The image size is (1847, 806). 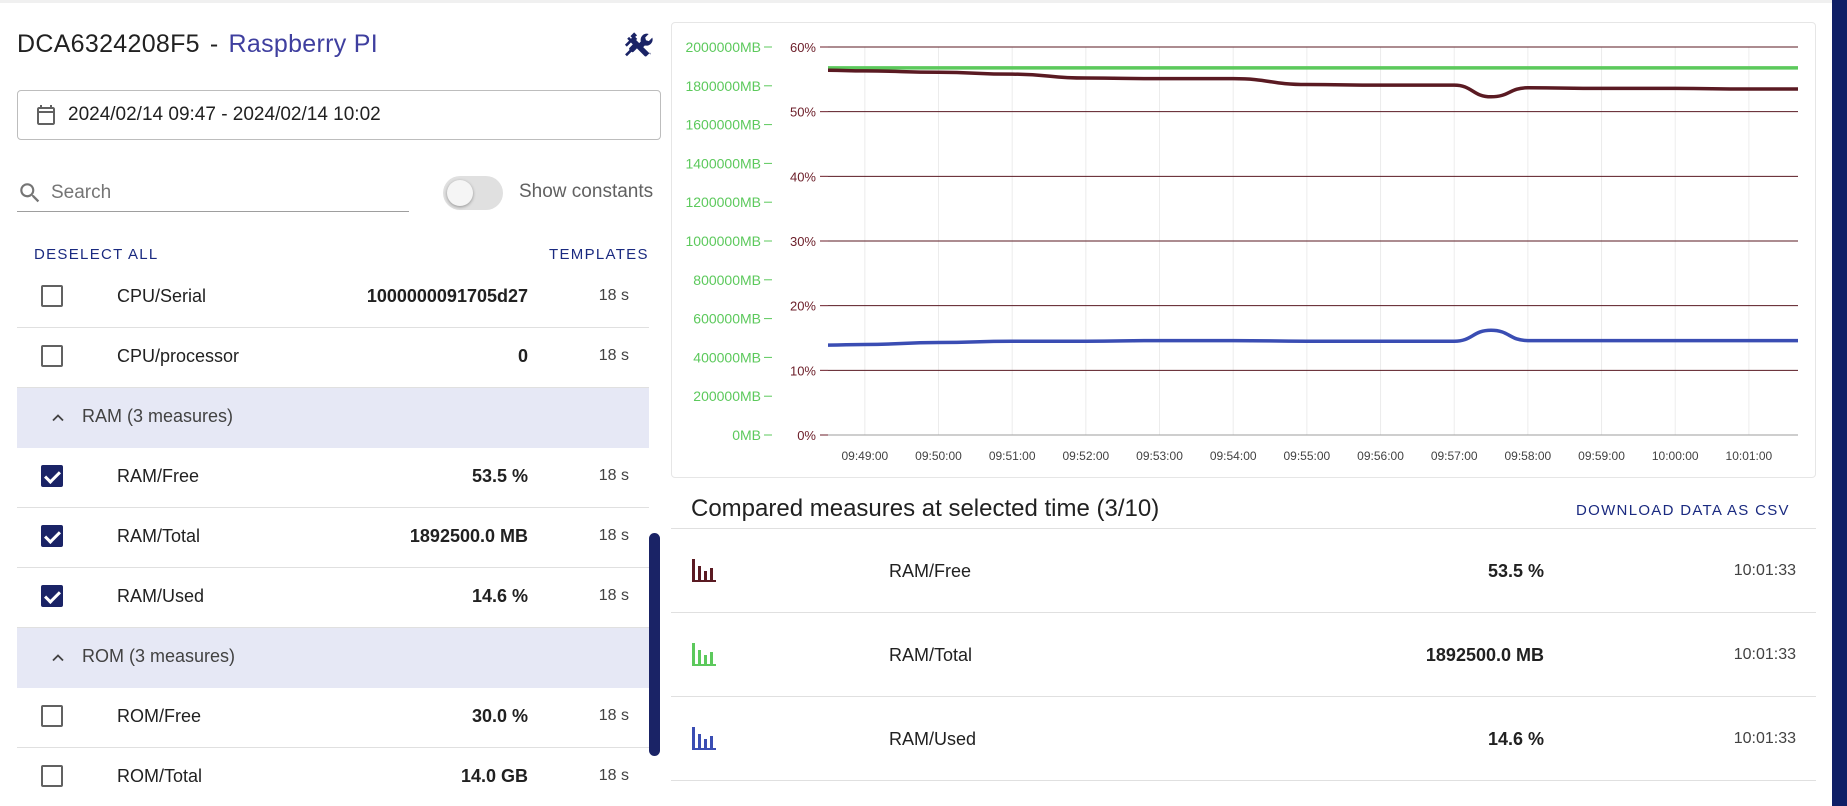 I want to click on group-label: ROM (3 measures), so click(x=159, y=656).